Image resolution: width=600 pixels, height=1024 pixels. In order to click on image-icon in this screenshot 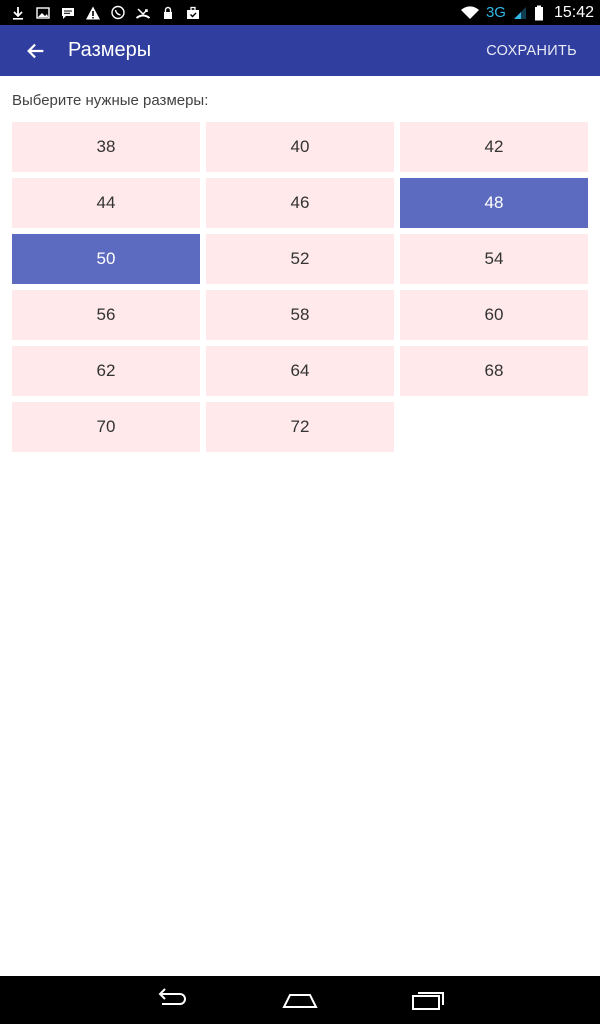, I will do `click(43, 13)`.